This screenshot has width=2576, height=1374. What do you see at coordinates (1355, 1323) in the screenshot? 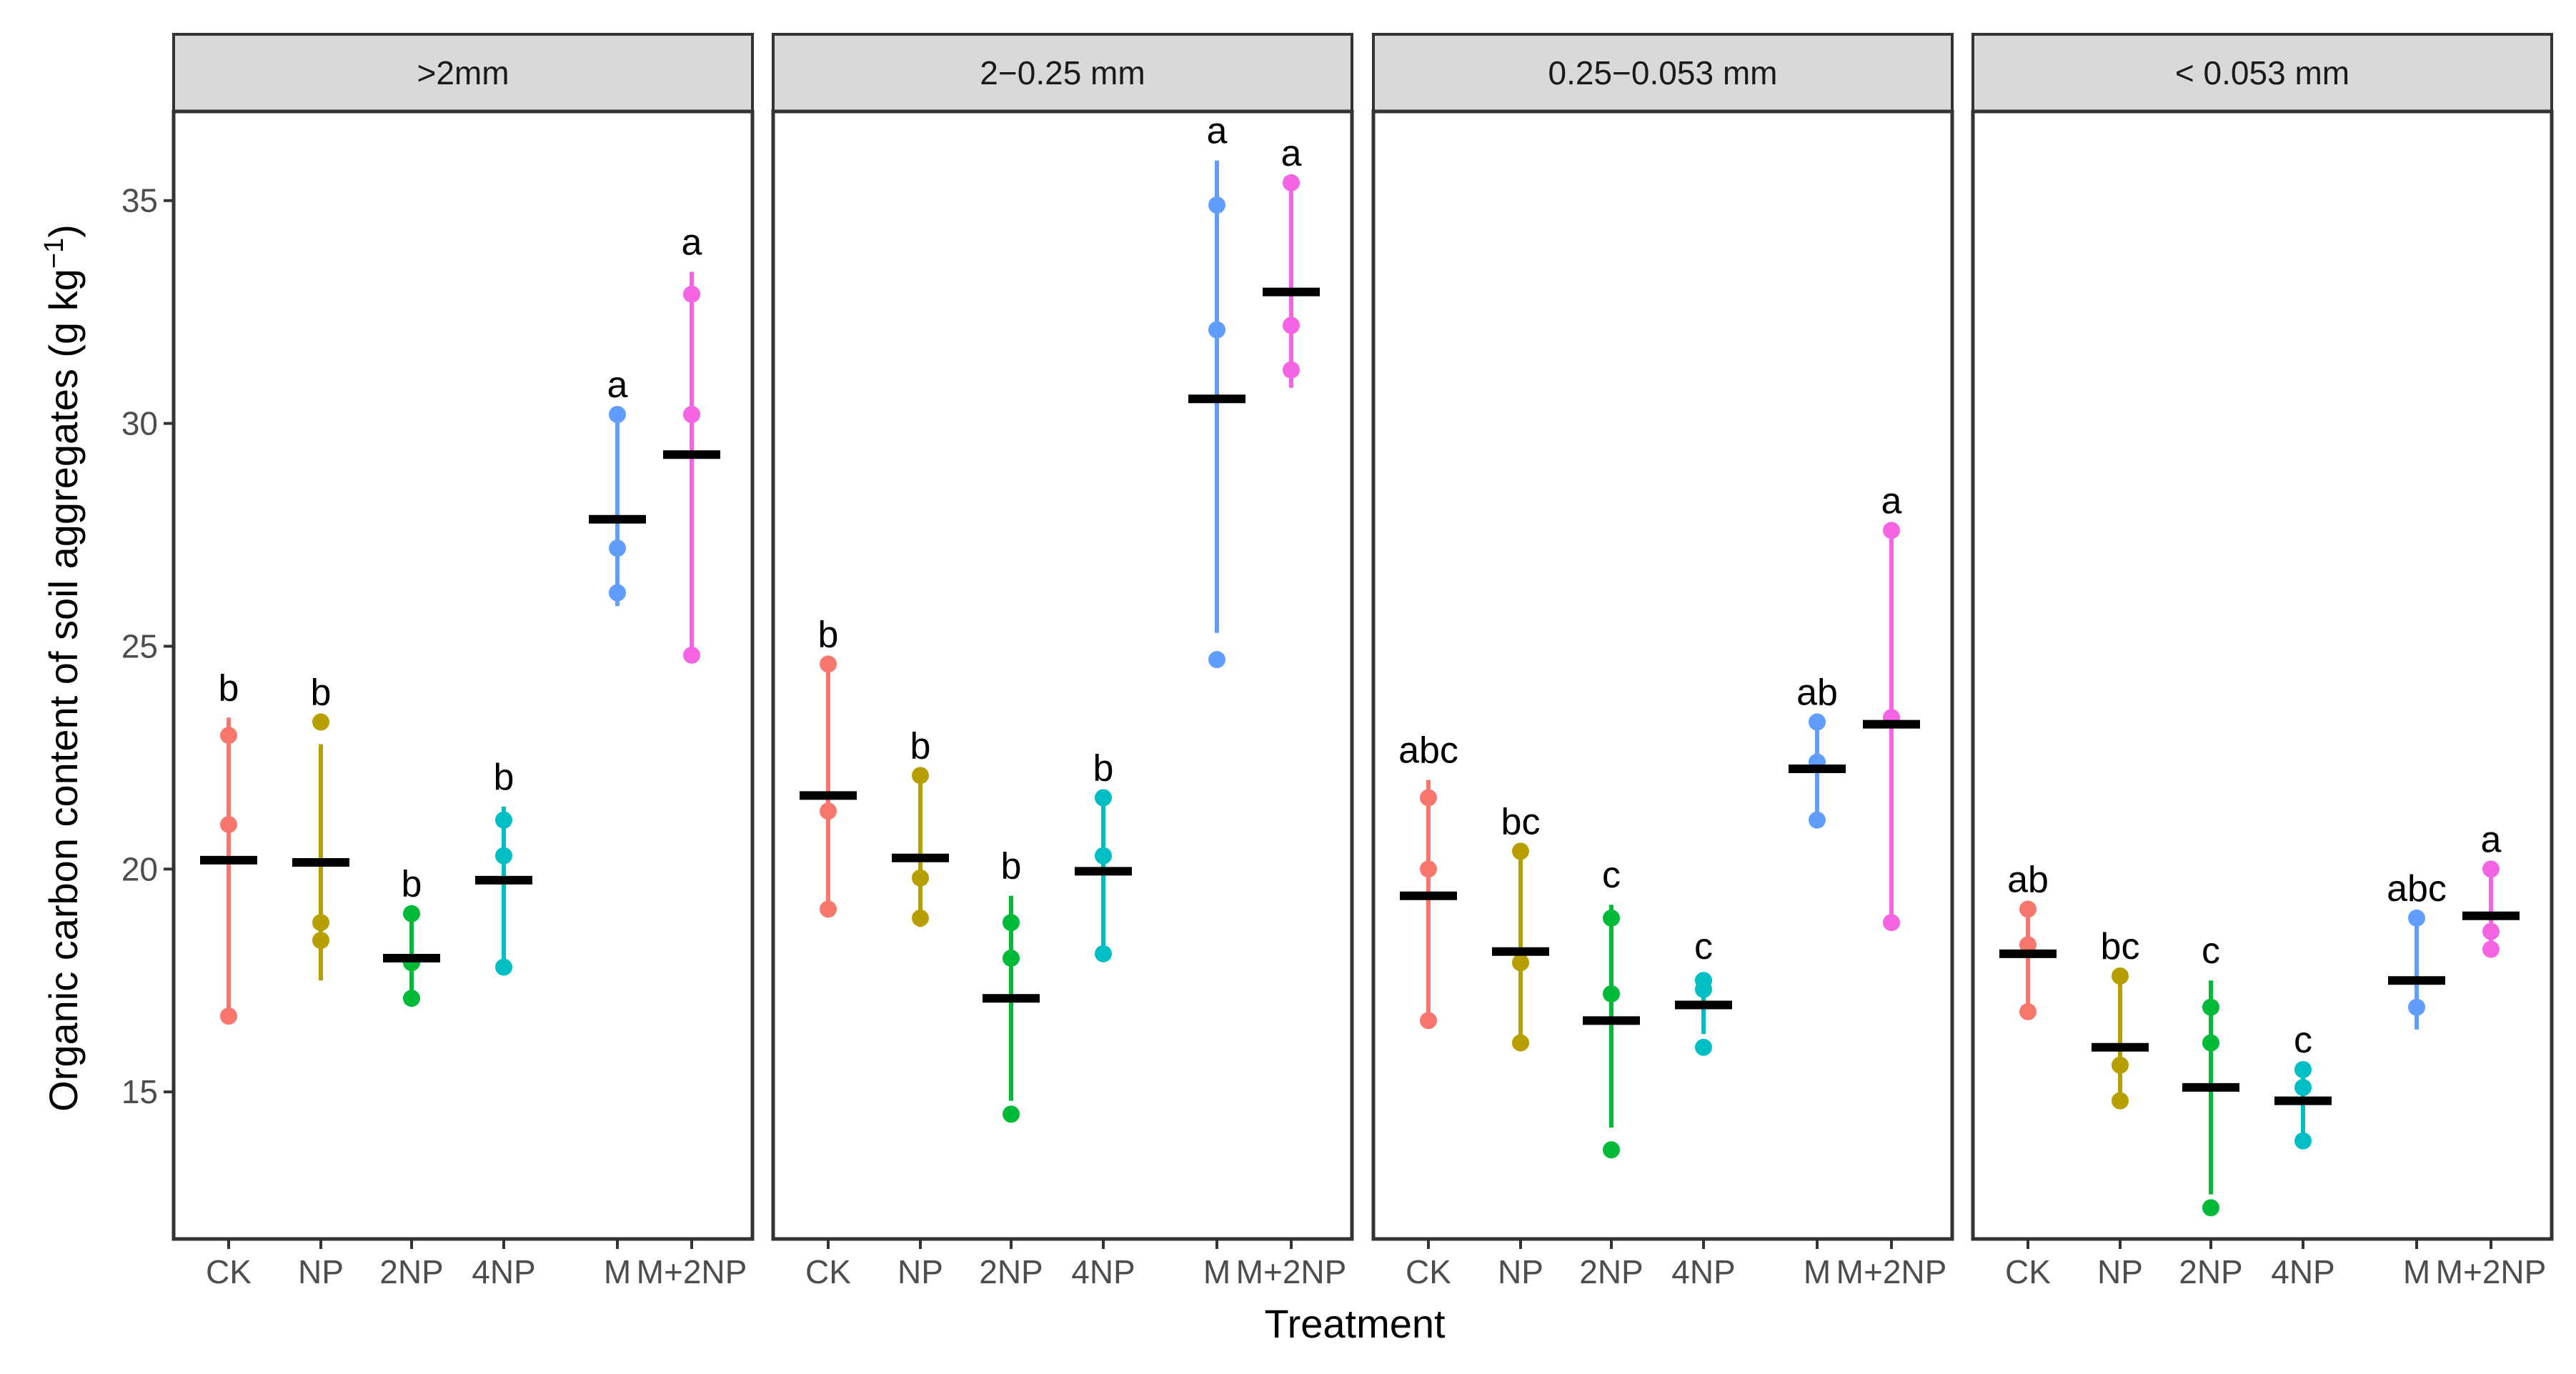
I see `x-axis-title: Treatment` at bounding box center [1355, 1323].